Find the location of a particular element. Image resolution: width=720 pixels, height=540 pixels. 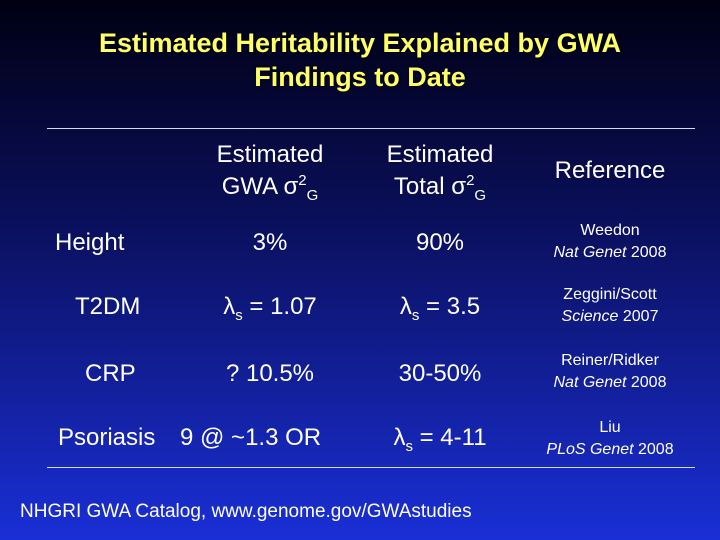

row-psoriasis-trait: Psoriasis is located at coordinates (107, 437).